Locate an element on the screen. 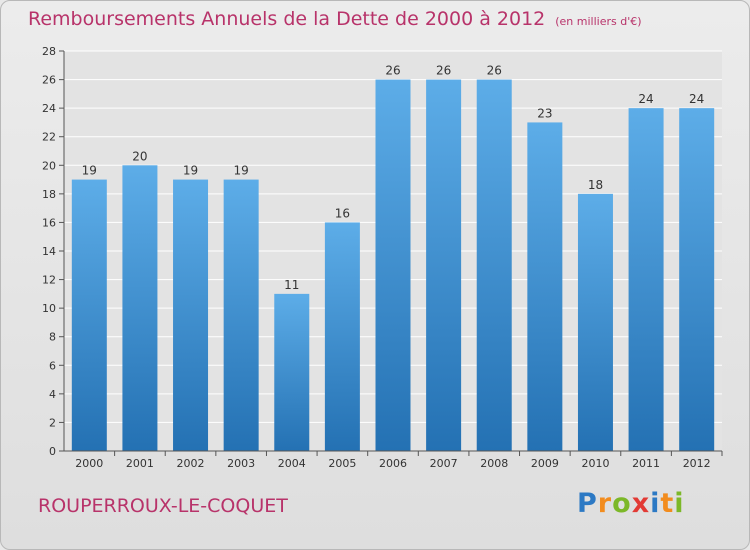 This screenshot has width=750, height=550. logo-letter: x is located at coordinates (641, 503).